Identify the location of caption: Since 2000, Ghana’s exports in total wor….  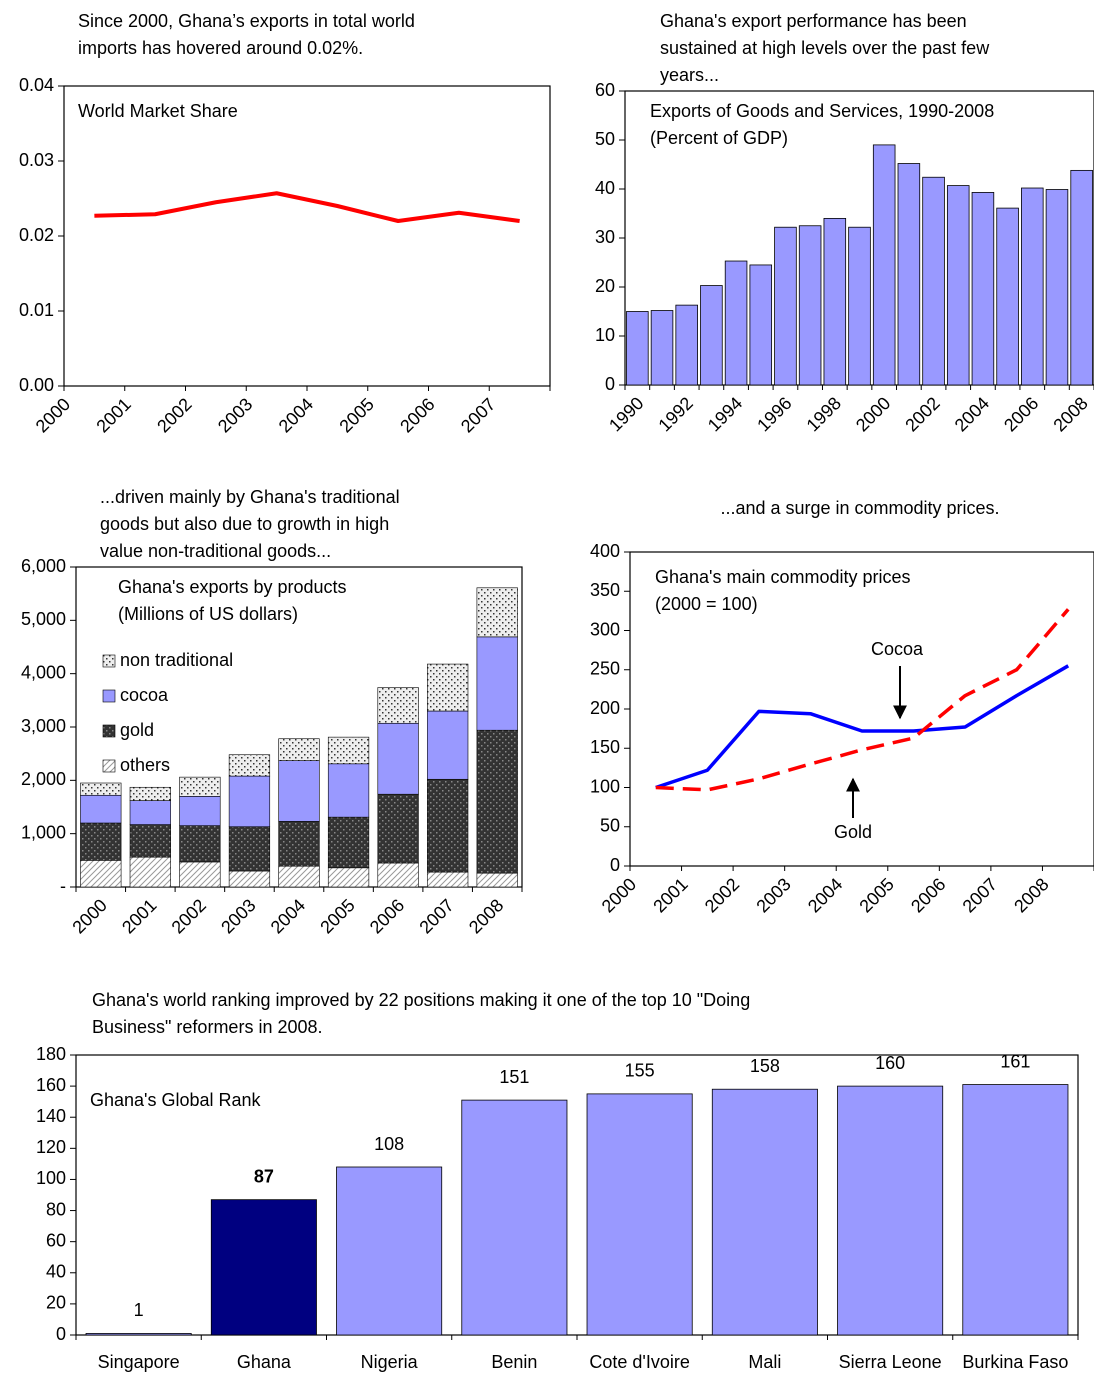
(246, 21).